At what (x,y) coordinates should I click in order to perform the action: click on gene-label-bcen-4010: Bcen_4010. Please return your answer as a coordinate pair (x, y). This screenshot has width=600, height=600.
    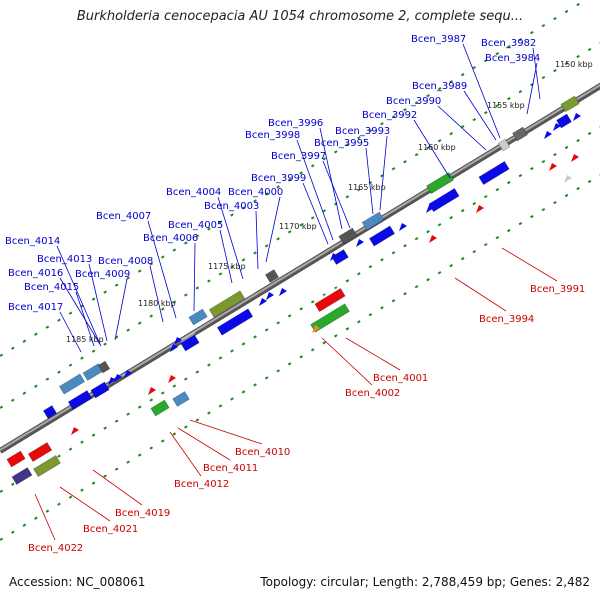
    Looking at the image, I should click on (239, 438).